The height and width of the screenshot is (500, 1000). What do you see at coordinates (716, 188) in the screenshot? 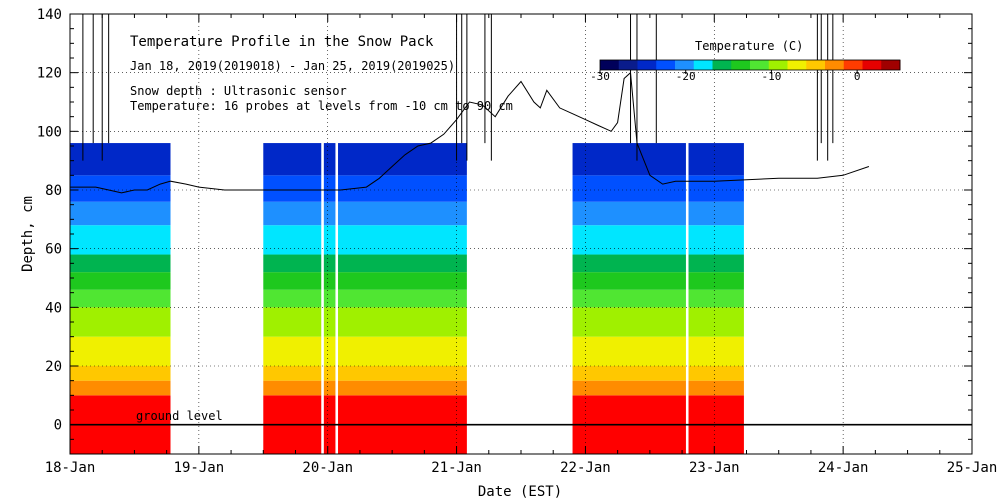
I see `heat-cell-s5-b10` at bounding box center [716, 188].